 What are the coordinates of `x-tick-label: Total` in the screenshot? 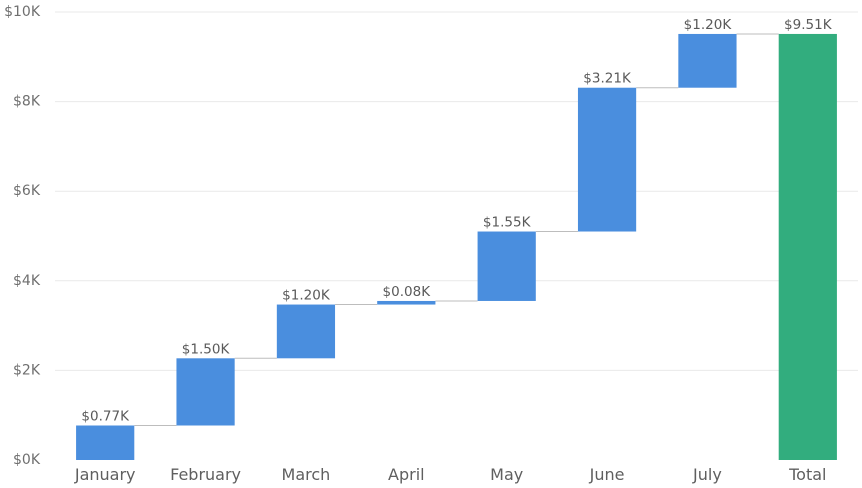 It's located at (807, 474).